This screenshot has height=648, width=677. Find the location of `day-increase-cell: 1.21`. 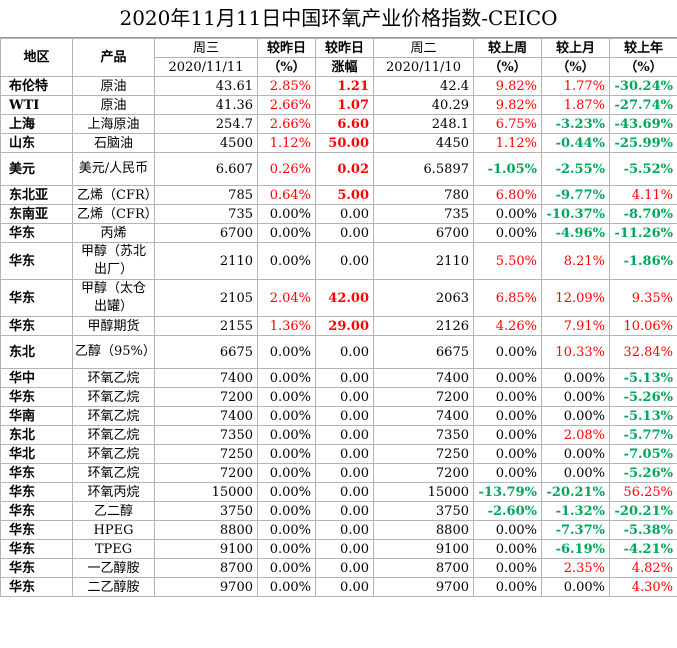

day-increase-cell: 1.21 is located at coordinates (344, 86).